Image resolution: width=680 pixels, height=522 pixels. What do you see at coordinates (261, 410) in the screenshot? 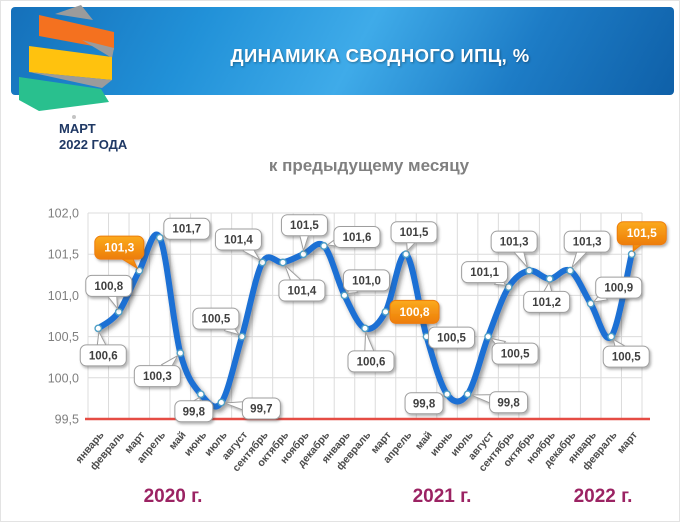
I see `data-point-value: 99,7` at bounding box center [261, 410].